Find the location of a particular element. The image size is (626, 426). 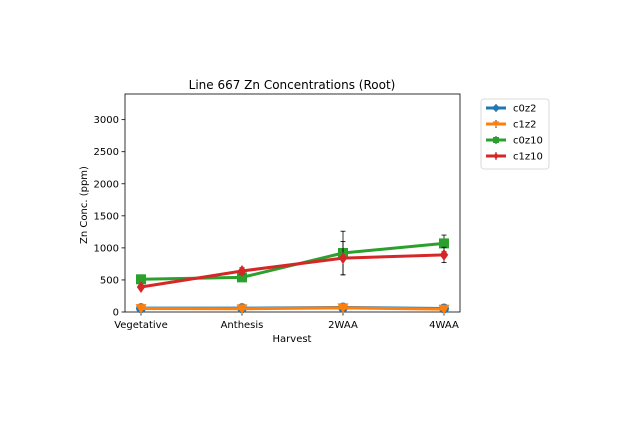

x-tick-label: 4WAA is located at coordinates (444, 325).